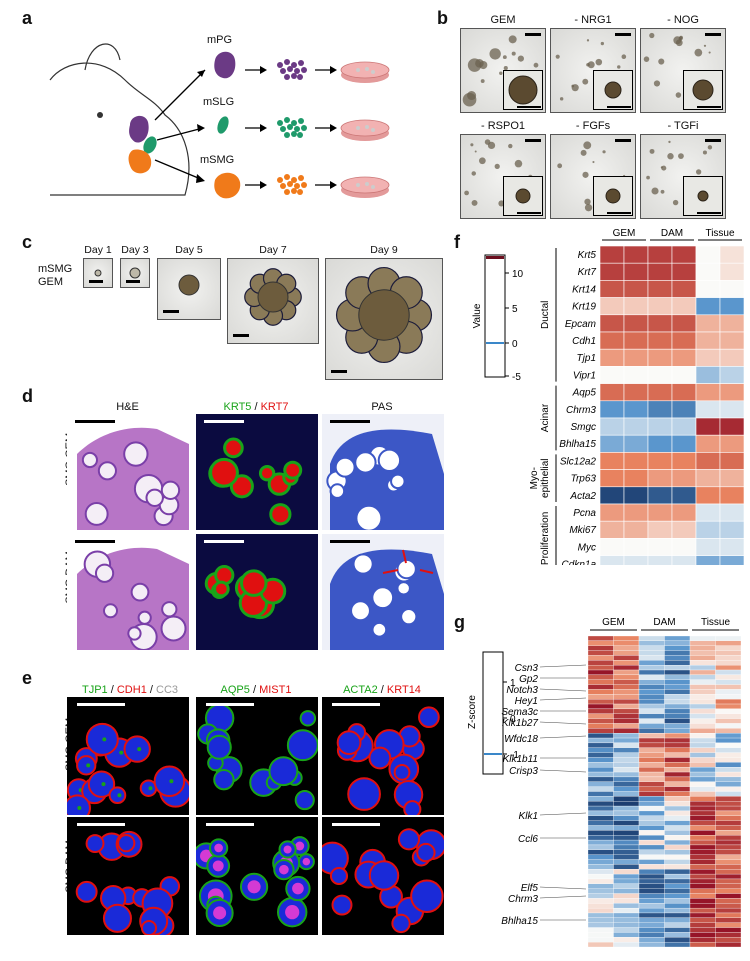 This screenshot has width=750, height=961. Describe the element at coordinates (580, 324) in the screenshot. I see `gene-label: Epcam` at that location.